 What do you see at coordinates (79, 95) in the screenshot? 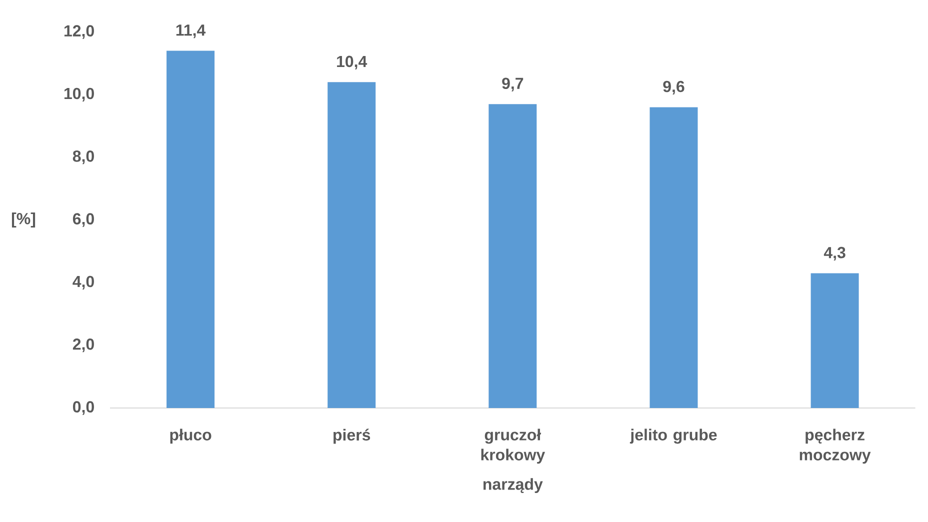
I see `y-tick-label: 10,0` at bounding box center [79, 95].